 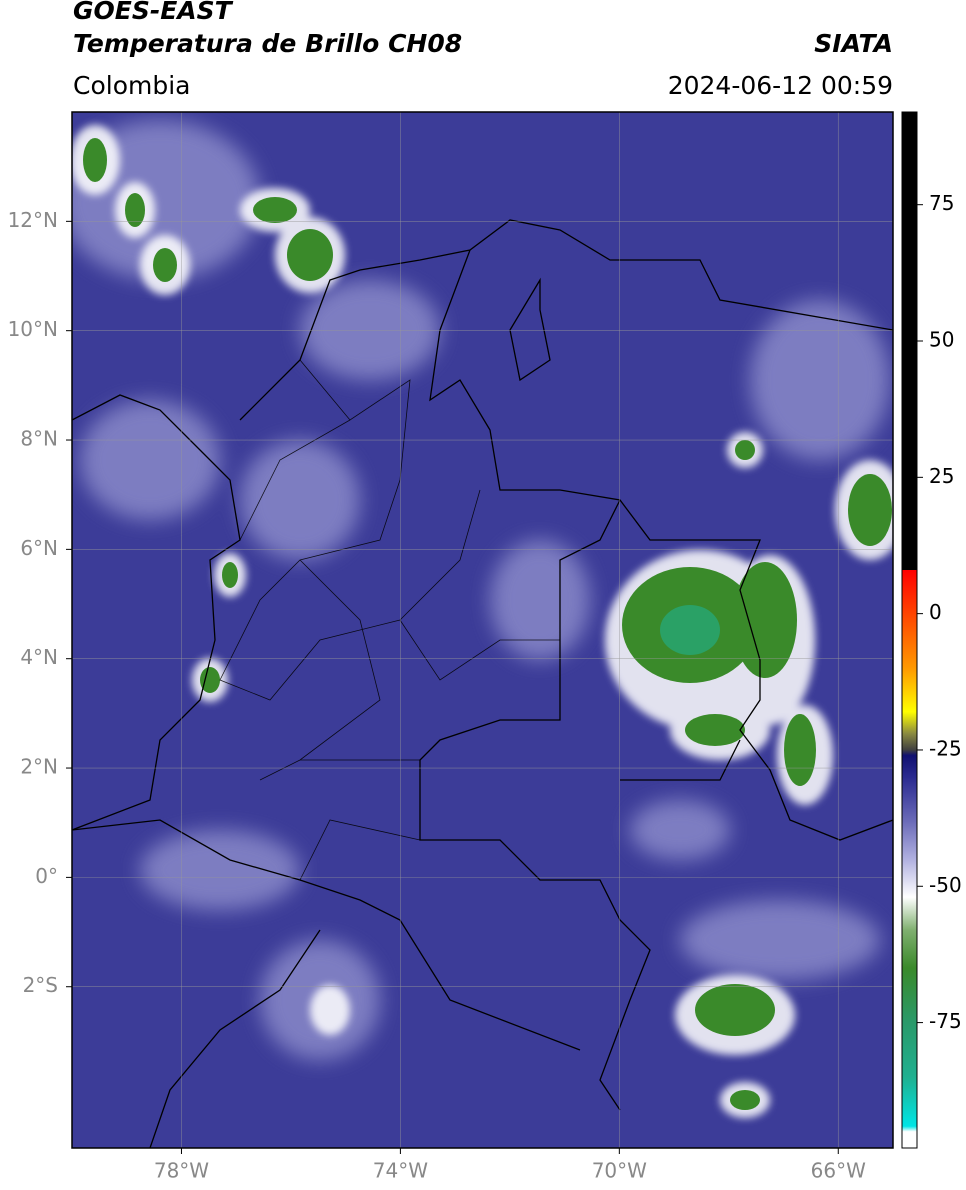 What do you see at coordinates (945, 748) in the screenshot?
I see `colorbar-tick-label: -25` at bounding box center [945, 748].